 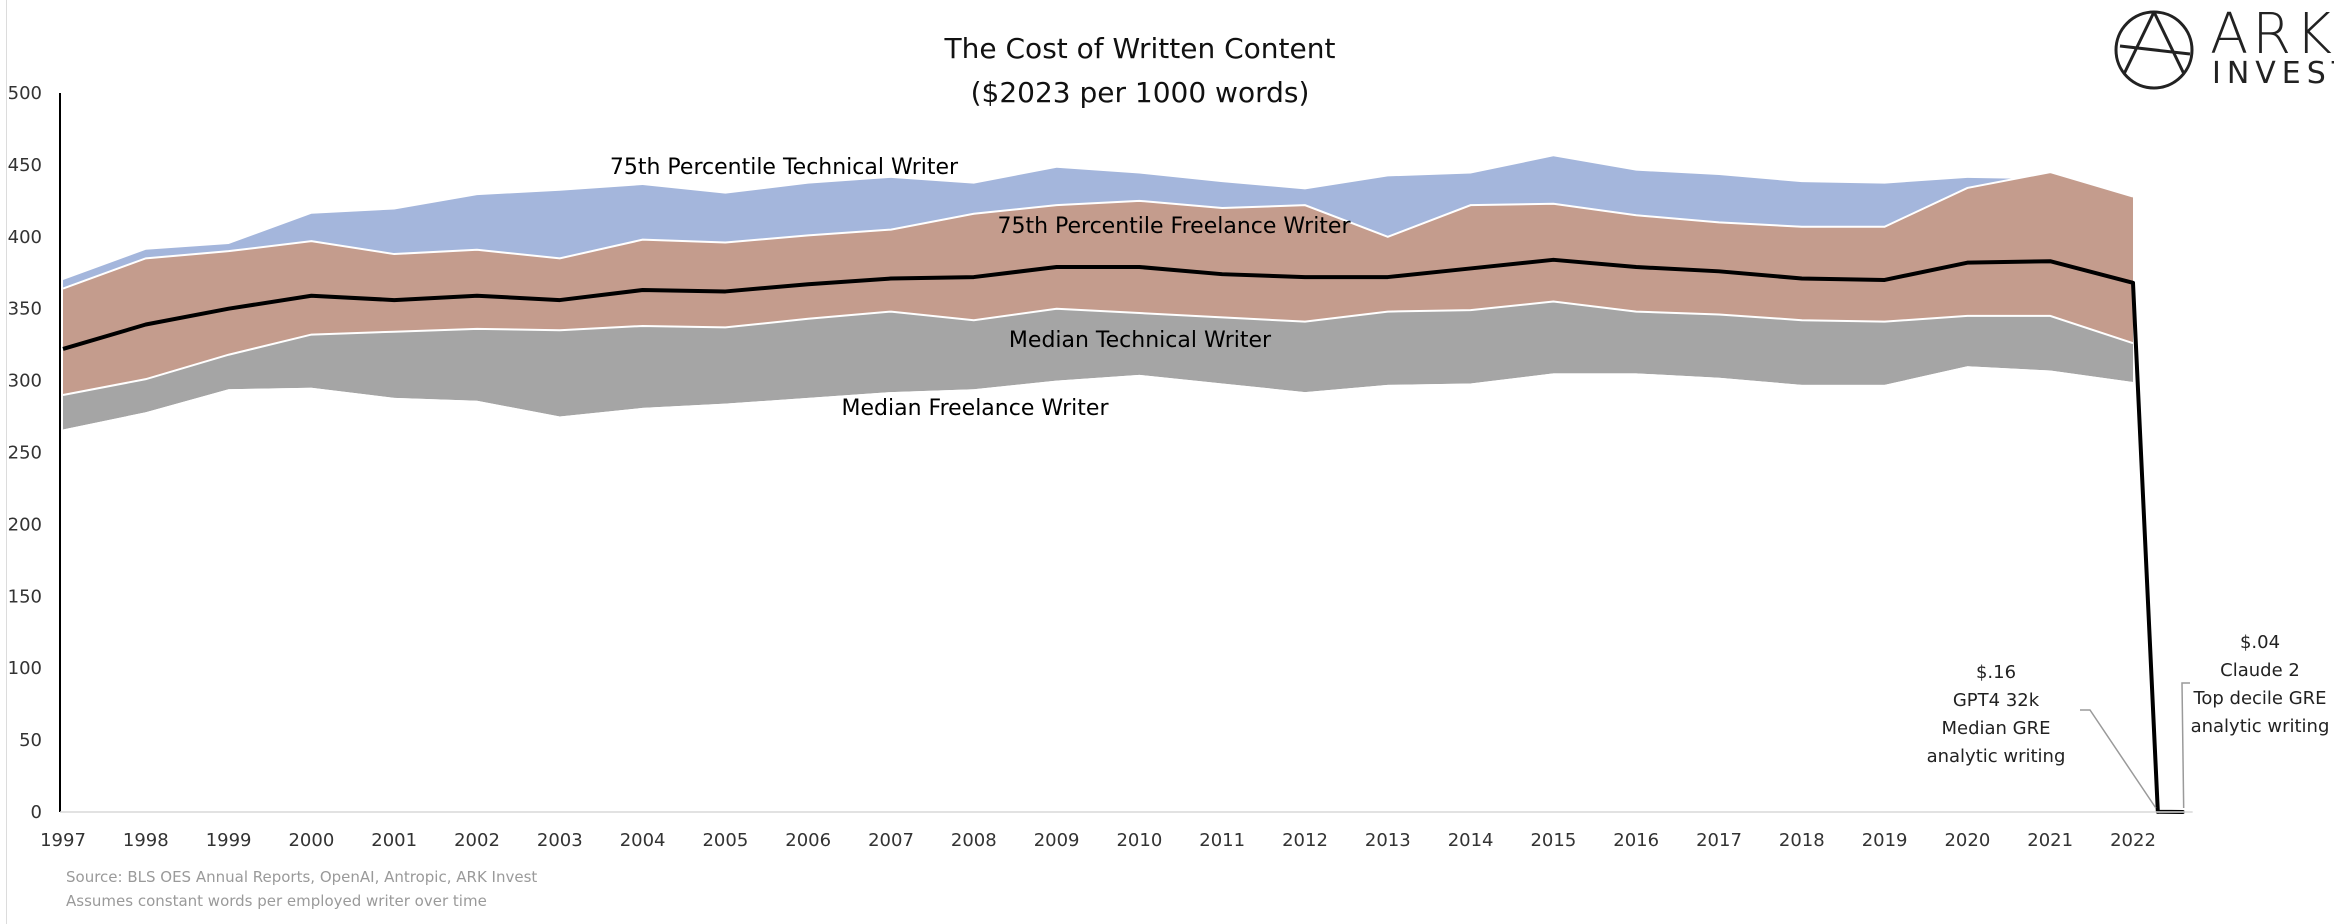 I want to click on x-tick-label: 2020, so click(x=1967, y=840).